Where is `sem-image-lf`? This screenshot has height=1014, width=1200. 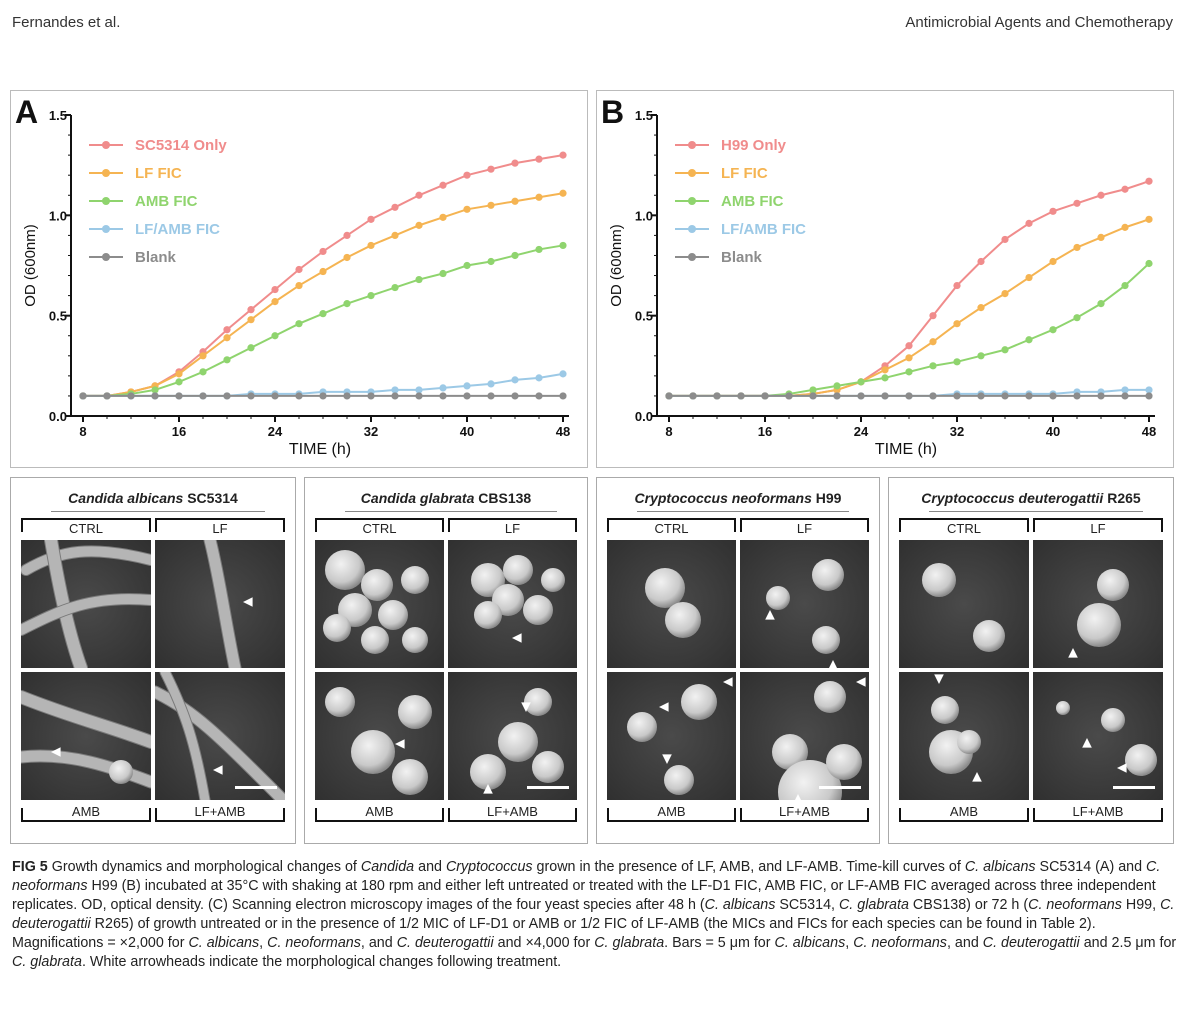 sem-image-lf is located at coordinates (804, 604).